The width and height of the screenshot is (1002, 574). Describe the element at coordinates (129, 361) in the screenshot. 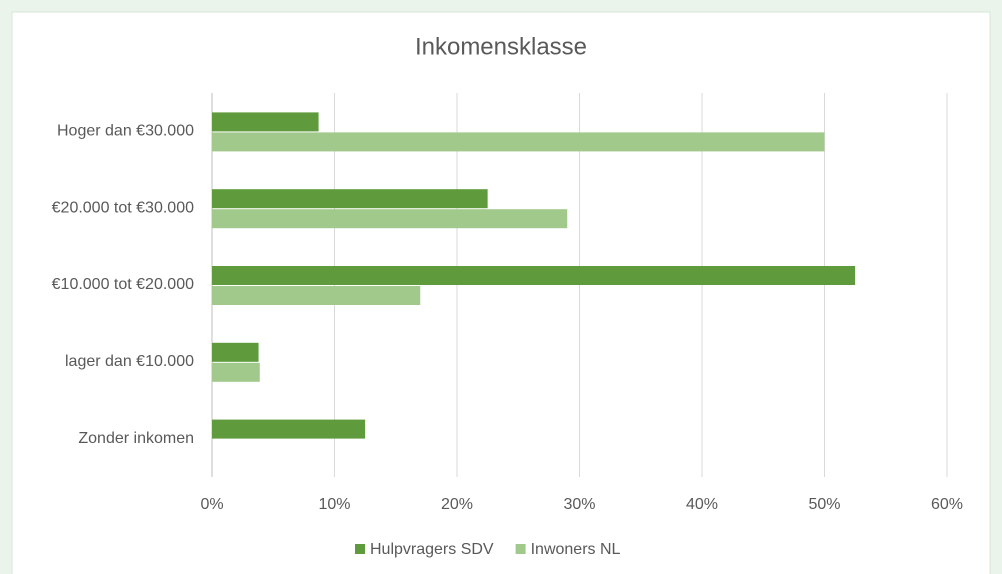

I see `y-tick-label: lager dan €10.000` at that location.